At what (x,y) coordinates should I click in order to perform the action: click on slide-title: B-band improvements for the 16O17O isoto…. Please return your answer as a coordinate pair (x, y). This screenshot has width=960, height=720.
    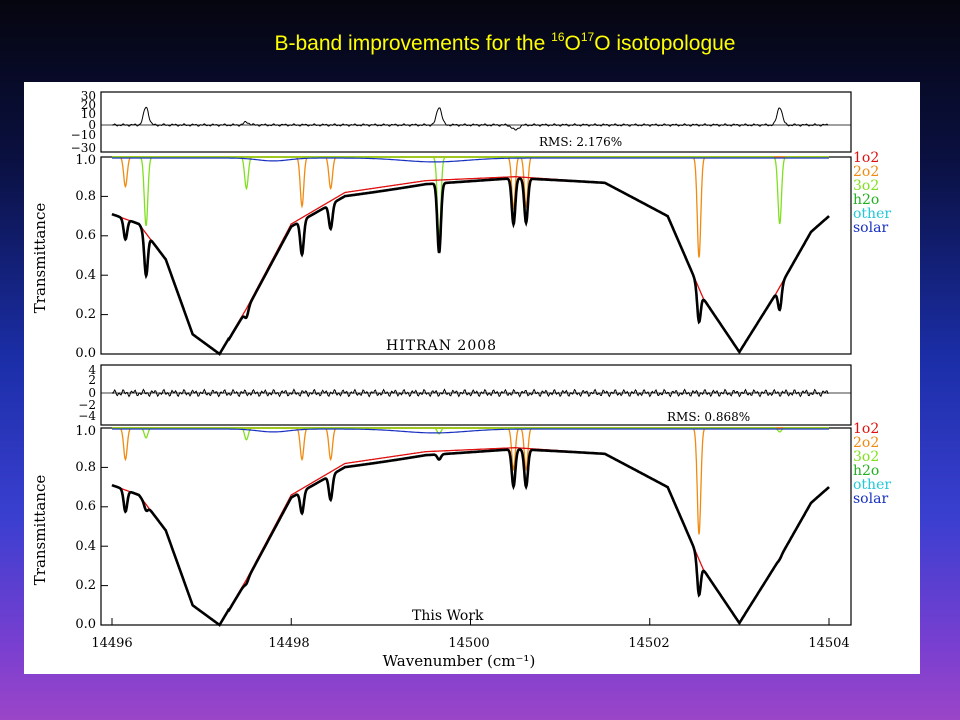
    Looking at the image, I should click on (480, 43).